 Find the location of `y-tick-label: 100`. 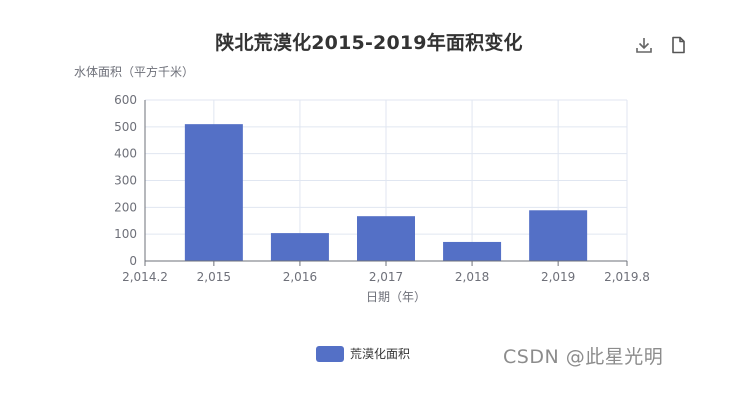

y-tick-label: 100 is located at coordinates (125, 234).